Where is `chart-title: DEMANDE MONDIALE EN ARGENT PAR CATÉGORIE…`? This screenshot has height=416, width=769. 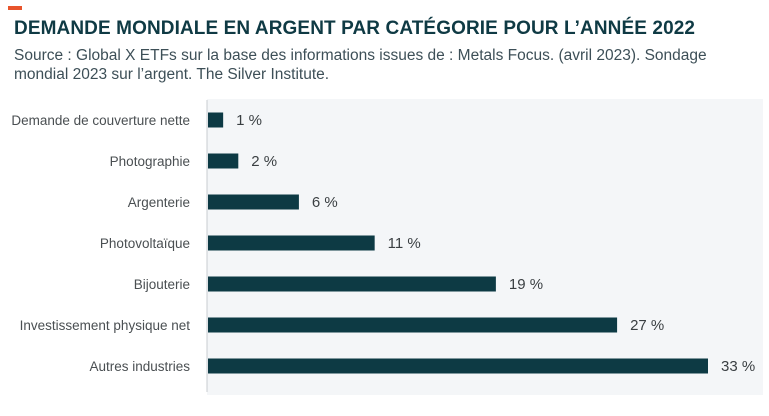
chart-title: DEMANDE MONDIALE EN ARGENT PAR CATÉGORIE… is located at coordinates (355, 28).